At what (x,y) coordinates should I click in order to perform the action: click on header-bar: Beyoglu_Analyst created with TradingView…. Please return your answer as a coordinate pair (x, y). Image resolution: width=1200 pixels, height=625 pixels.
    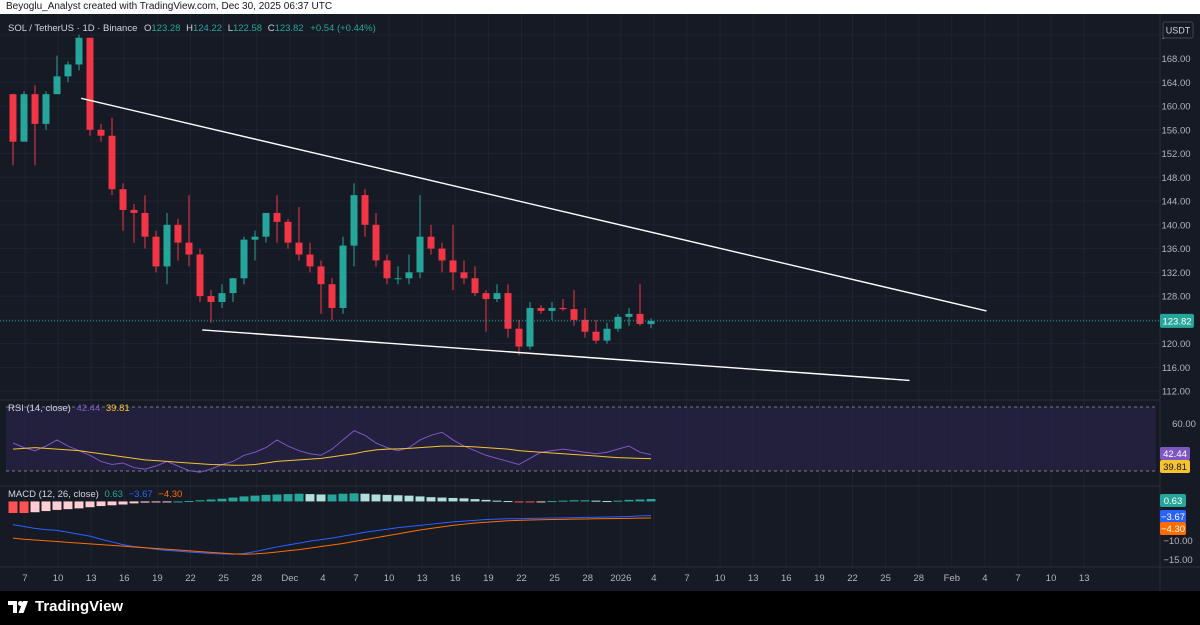
    Looking at the image, I should click on (600, 7).